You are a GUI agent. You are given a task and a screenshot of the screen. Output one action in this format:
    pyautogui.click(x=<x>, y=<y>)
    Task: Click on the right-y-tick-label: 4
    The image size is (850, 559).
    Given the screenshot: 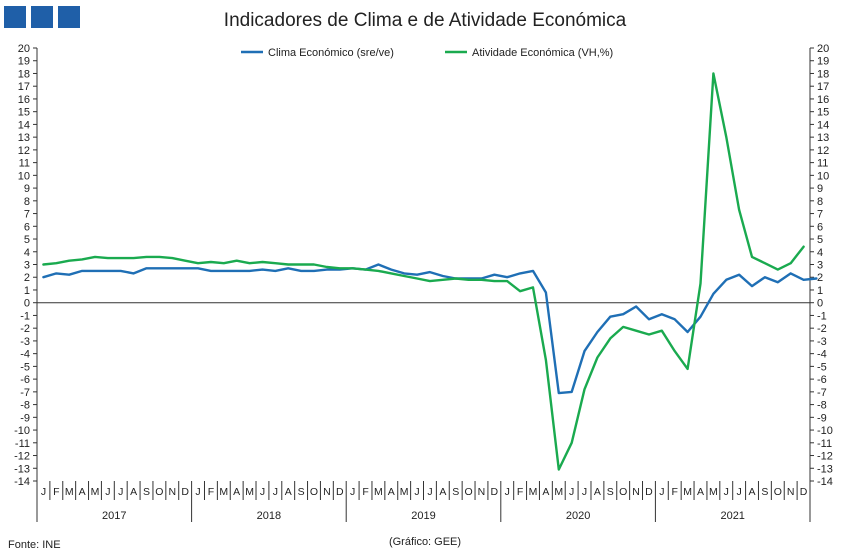 What is the action you would take?
    pyautogui.click(x=820, y=253)
    